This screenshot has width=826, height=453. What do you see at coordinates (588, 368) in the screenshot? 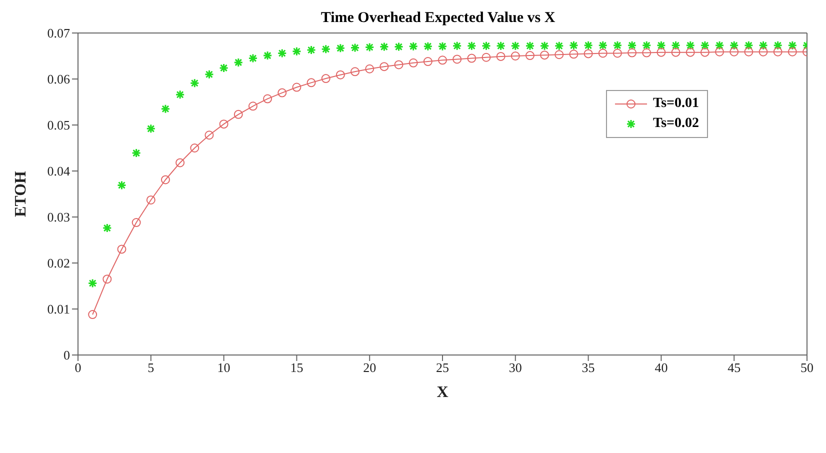
I see `x-tick-label: 35` at bounding box center [588, 368].